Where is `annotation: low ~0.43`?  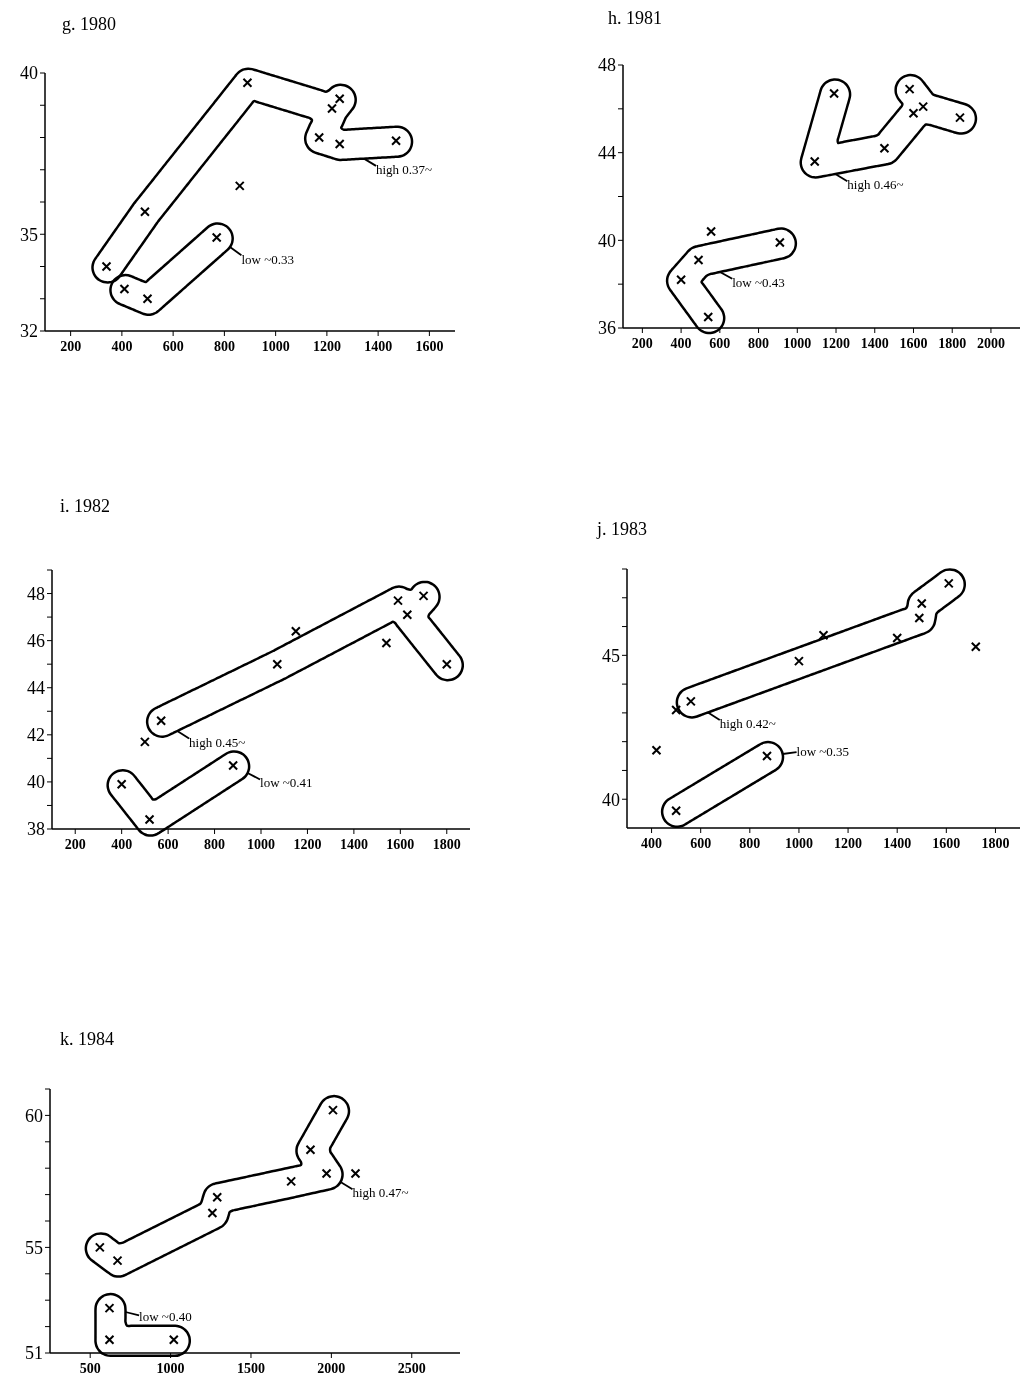 annotation: low ~0.43 is located at coordinates (758, 282).